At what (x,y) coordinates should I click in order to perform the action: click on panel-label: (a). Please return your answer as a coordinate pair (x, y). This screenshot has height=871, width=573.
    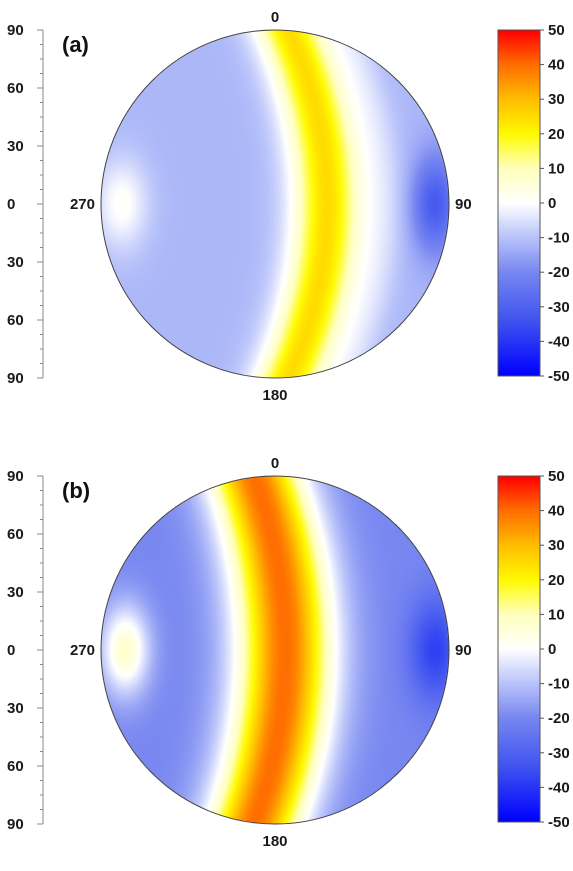
    Looking at the image, I should click on (75, 44).